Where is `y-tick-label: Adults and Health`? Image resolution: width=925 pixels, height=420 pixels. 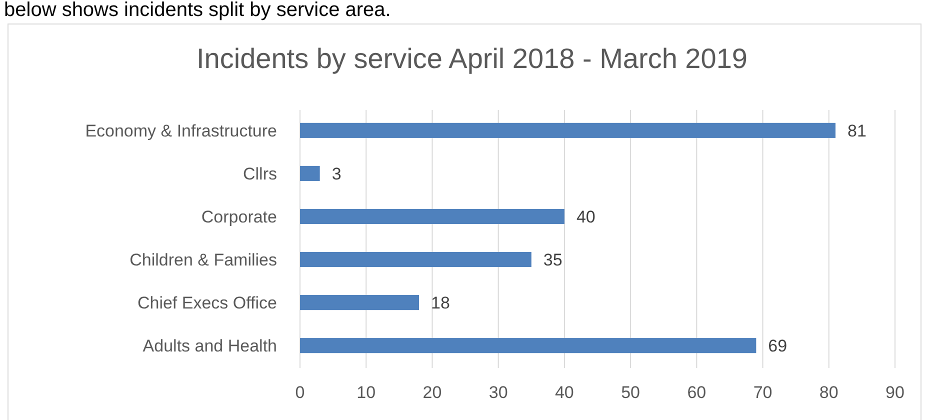
y-tick-label: Adults and Health is located at coordinates (209, 346).